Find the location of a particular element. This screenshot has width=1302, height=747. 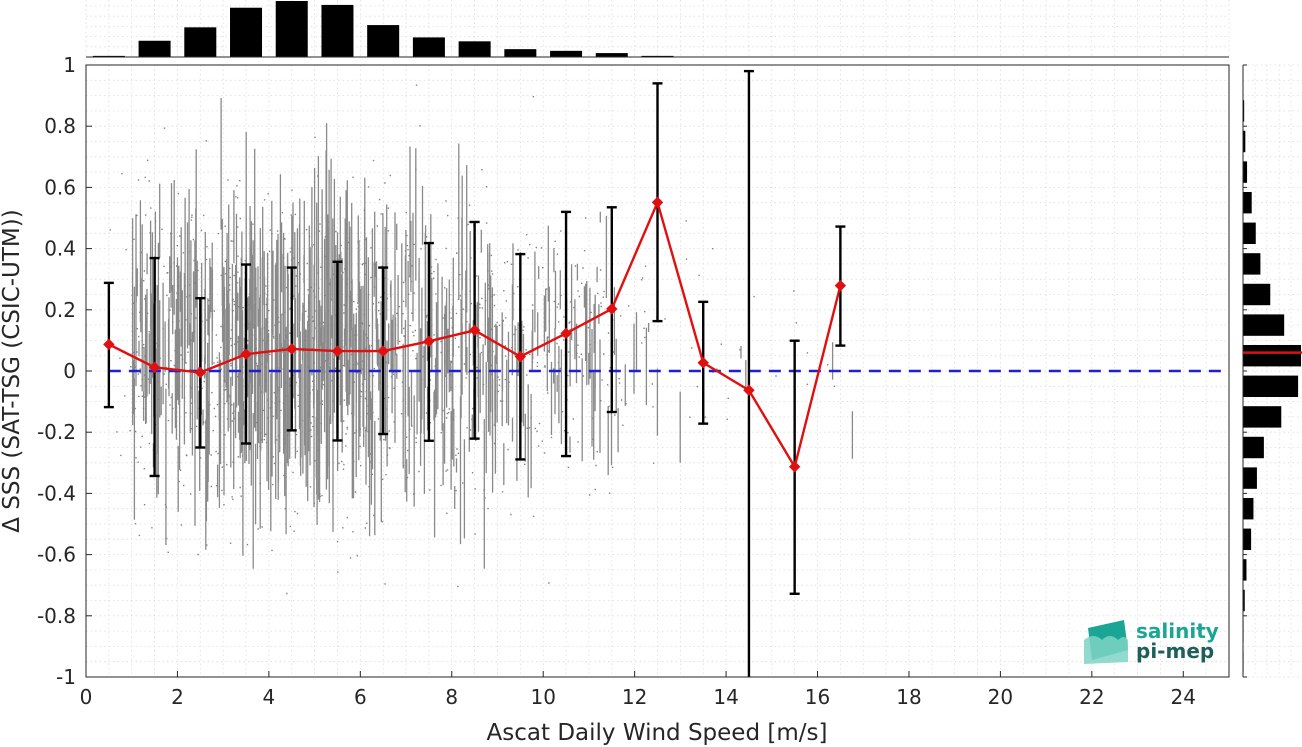

x-tick-label: 2 is located at coordinates (177, 697).